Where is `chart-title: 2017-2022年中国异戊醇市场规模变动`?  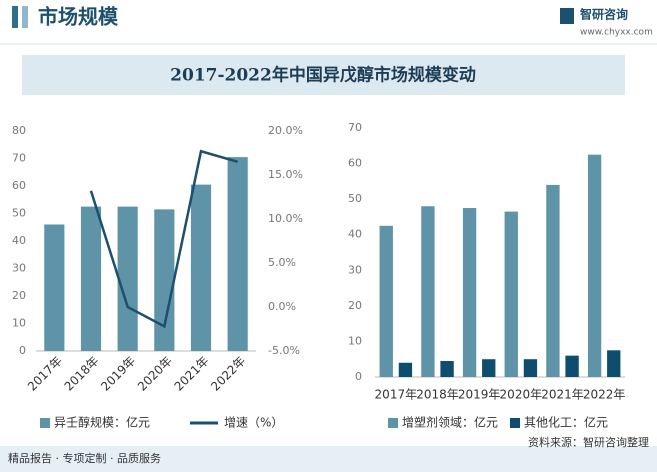 chart-title: 2017-2022年中国异戊醇市场规模变动 is located at coordinates (323, 75).